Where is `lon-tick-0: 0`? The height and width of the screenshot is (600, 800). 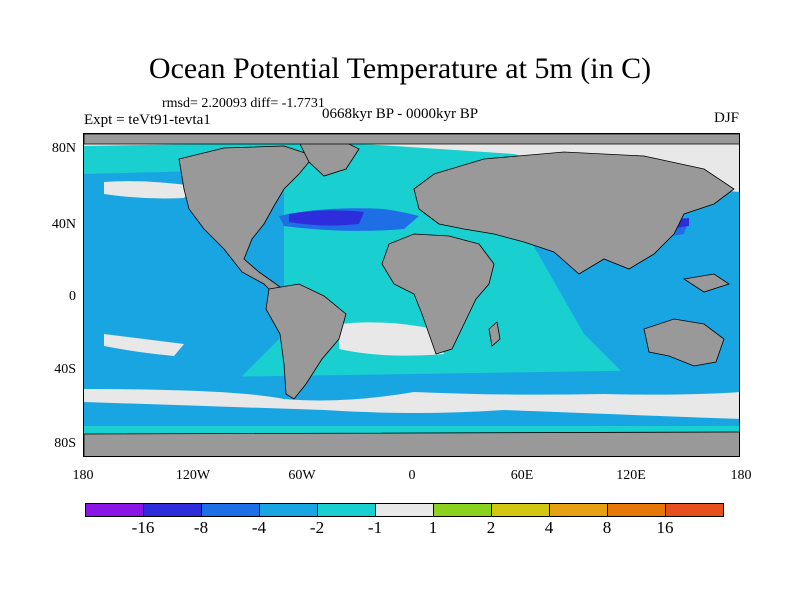
lon-tick-0: 0 is located at coordinates (412, 475).